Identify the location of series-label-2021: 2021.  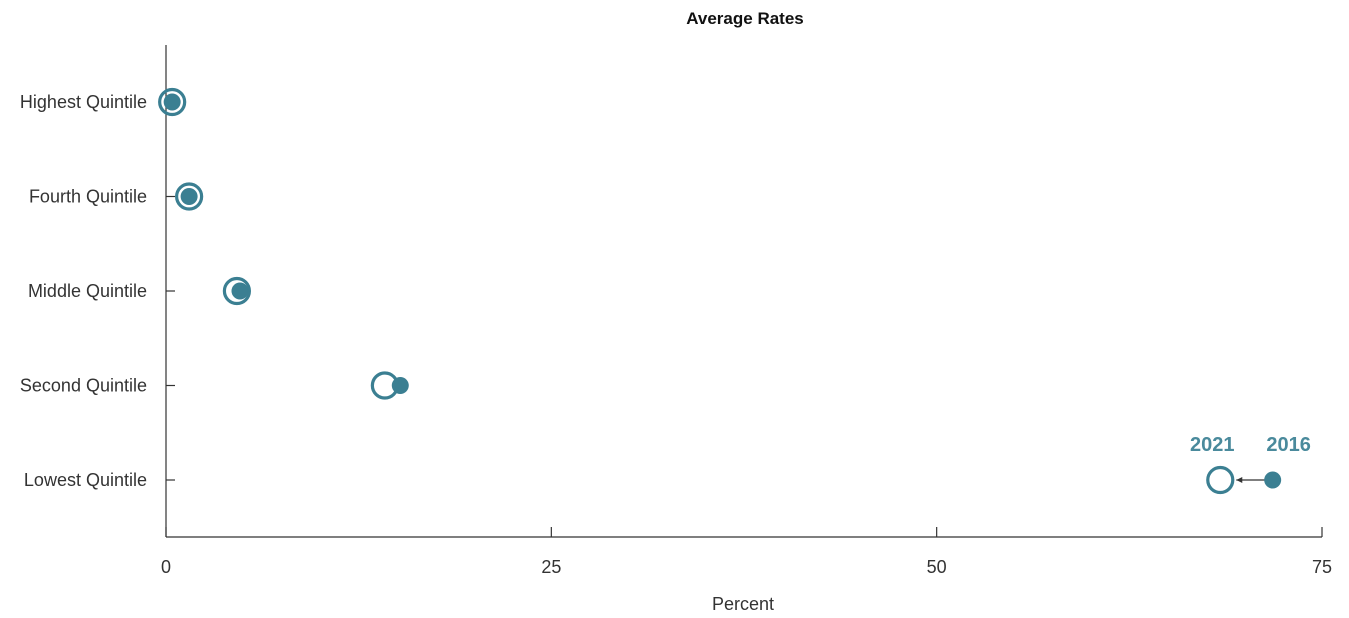
(1212, 445).